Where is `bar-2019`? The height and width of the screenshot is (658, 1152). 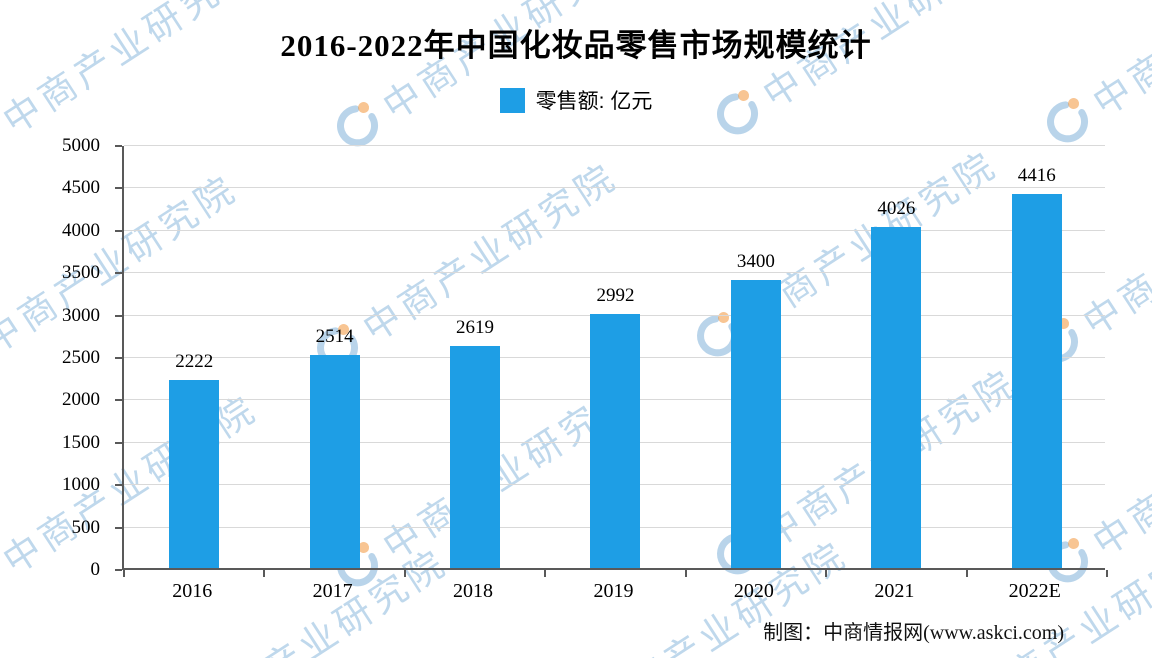 bar-2019 is located at coordinates (615, 441).